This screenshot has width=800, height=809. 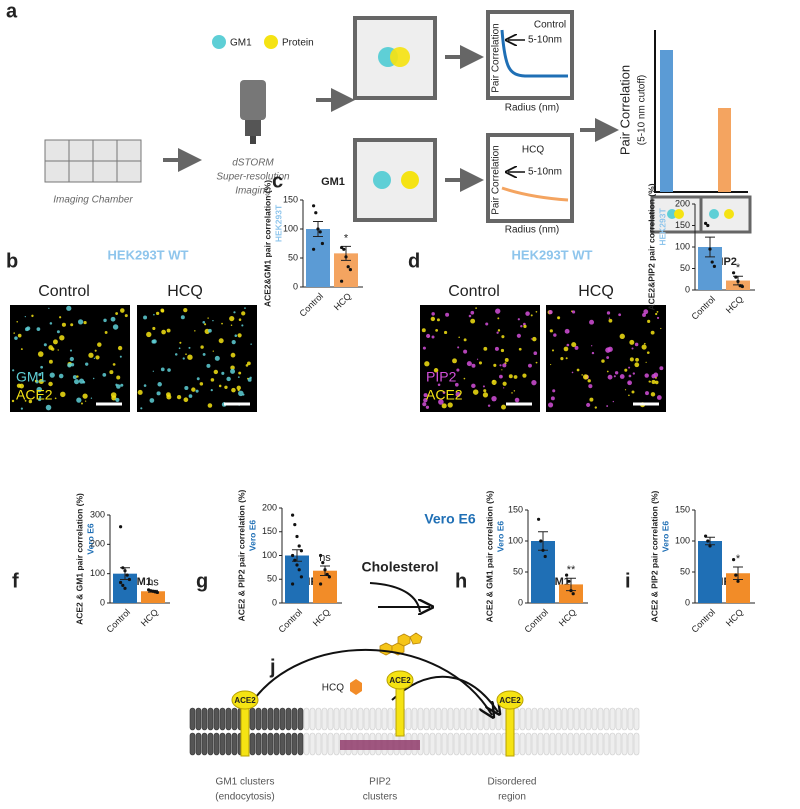 What do you see at coordinates (704, 308) in the screenshot?
I see `x-tick-label: Control` at bounding box center [704, 308].